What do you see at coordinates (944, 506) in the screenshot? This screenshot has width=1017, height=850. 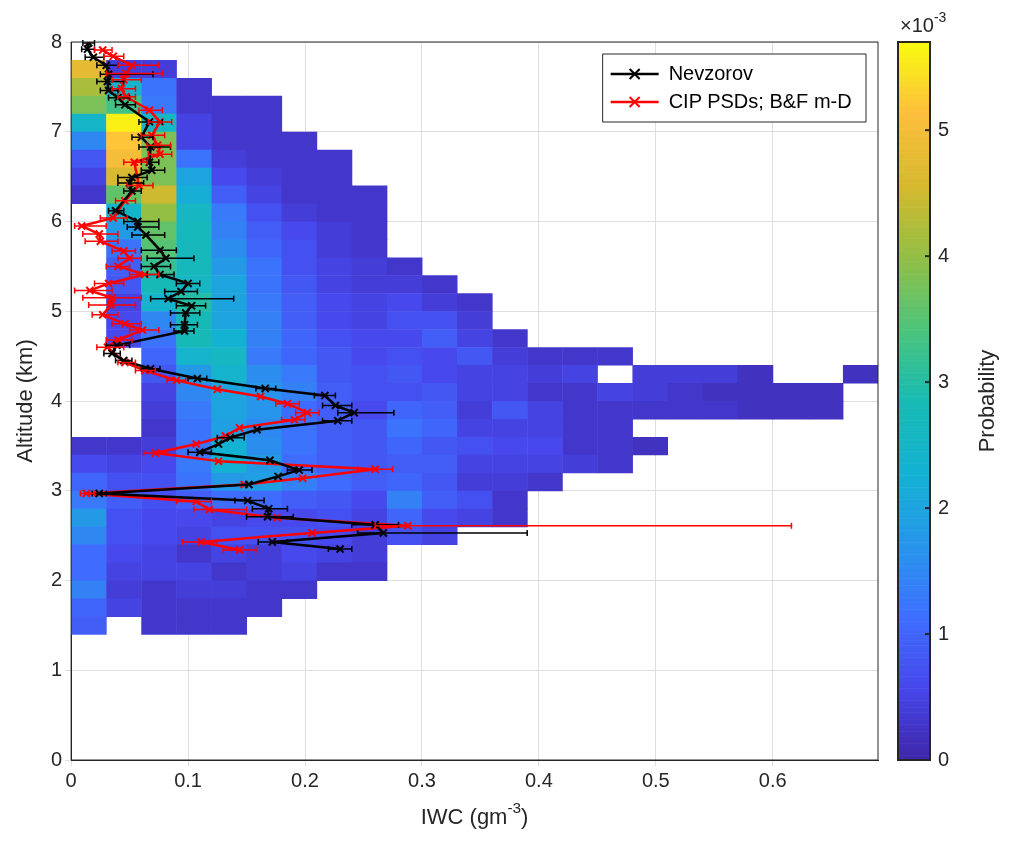 I see `color-bar-label: 2` at bounding box center [944, 506].